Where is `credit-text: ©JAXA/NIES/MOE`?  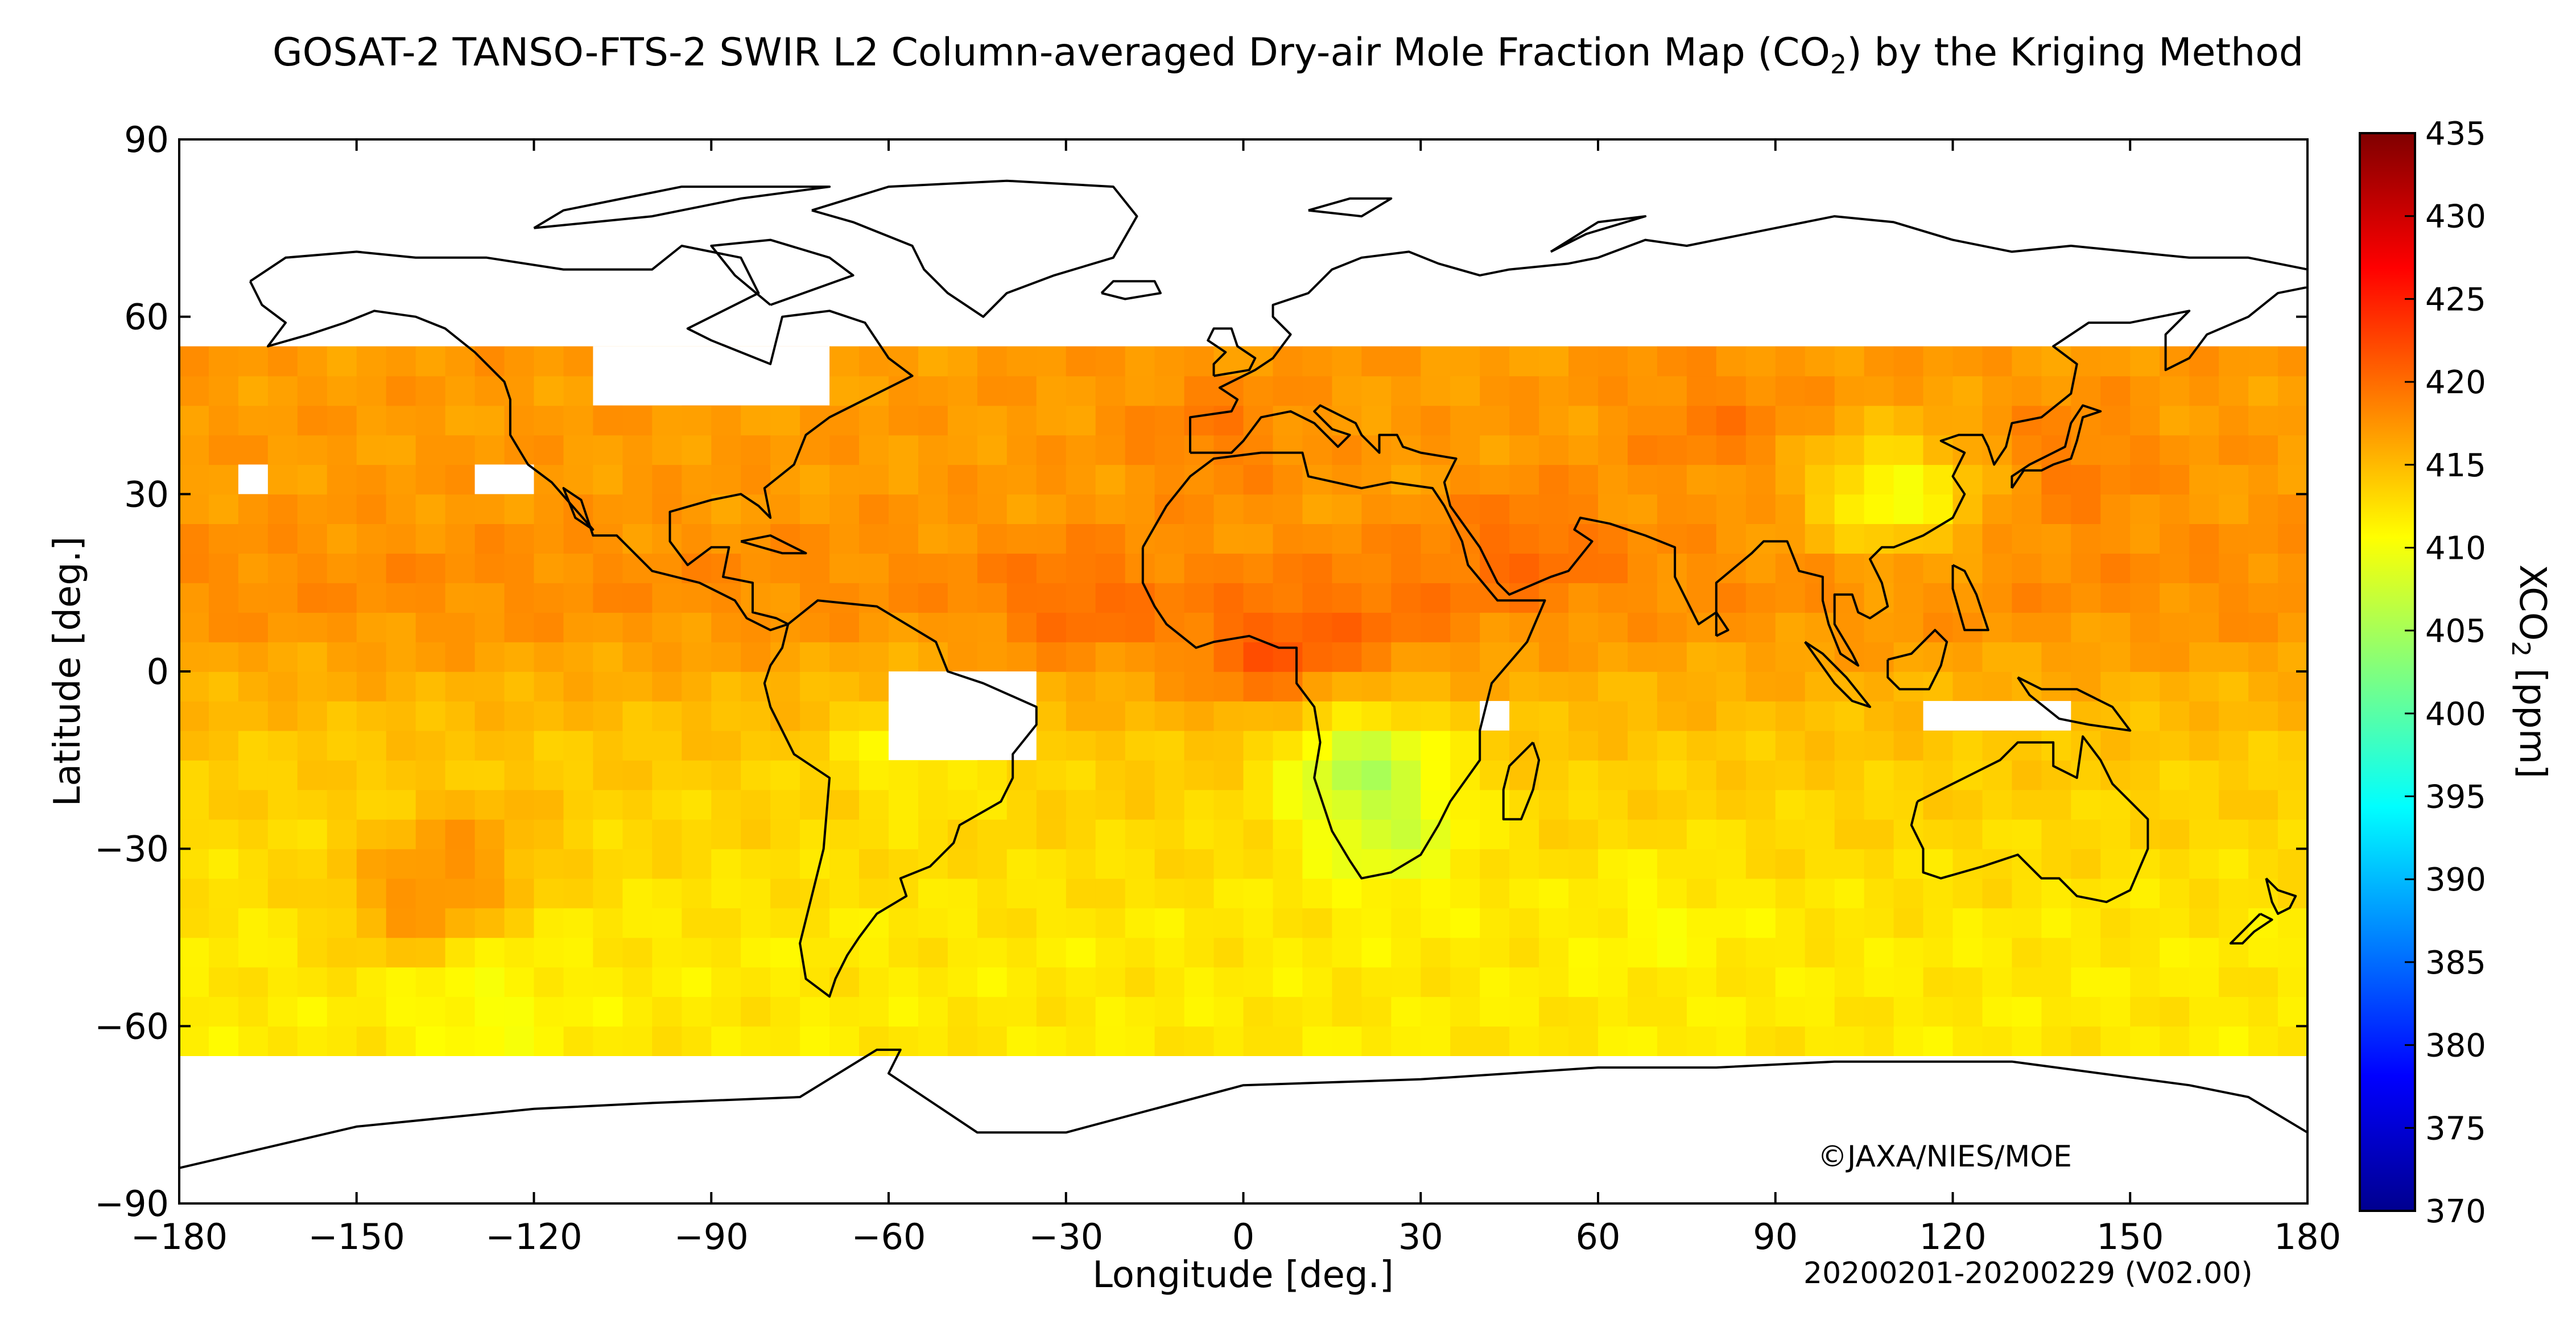
credit-text: ©JAXA/NIES/MOE is located at coordinates (1945, 1157).